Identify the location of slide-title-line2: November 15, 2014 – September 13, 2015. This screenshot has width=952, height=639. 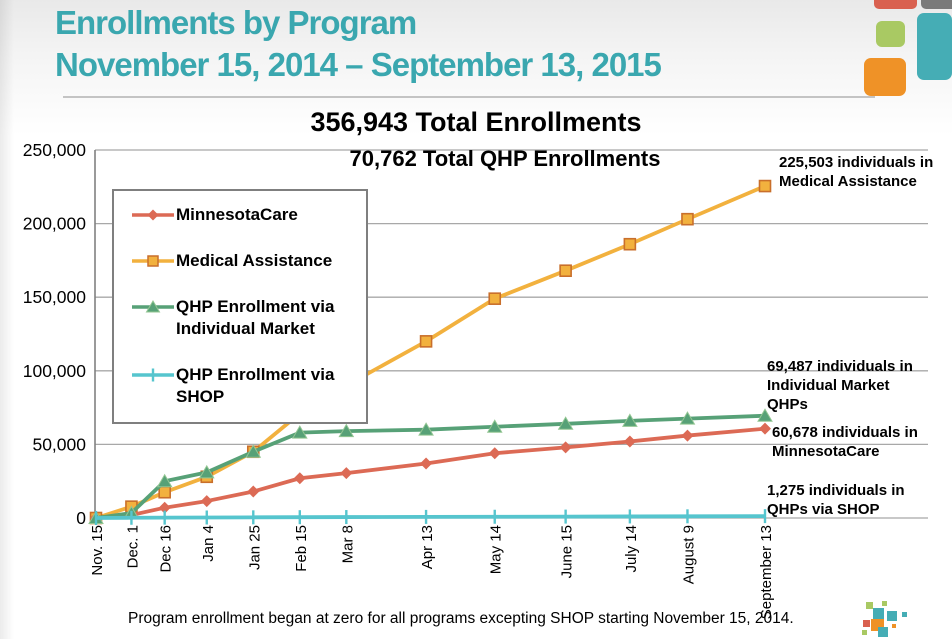
(358, 64).